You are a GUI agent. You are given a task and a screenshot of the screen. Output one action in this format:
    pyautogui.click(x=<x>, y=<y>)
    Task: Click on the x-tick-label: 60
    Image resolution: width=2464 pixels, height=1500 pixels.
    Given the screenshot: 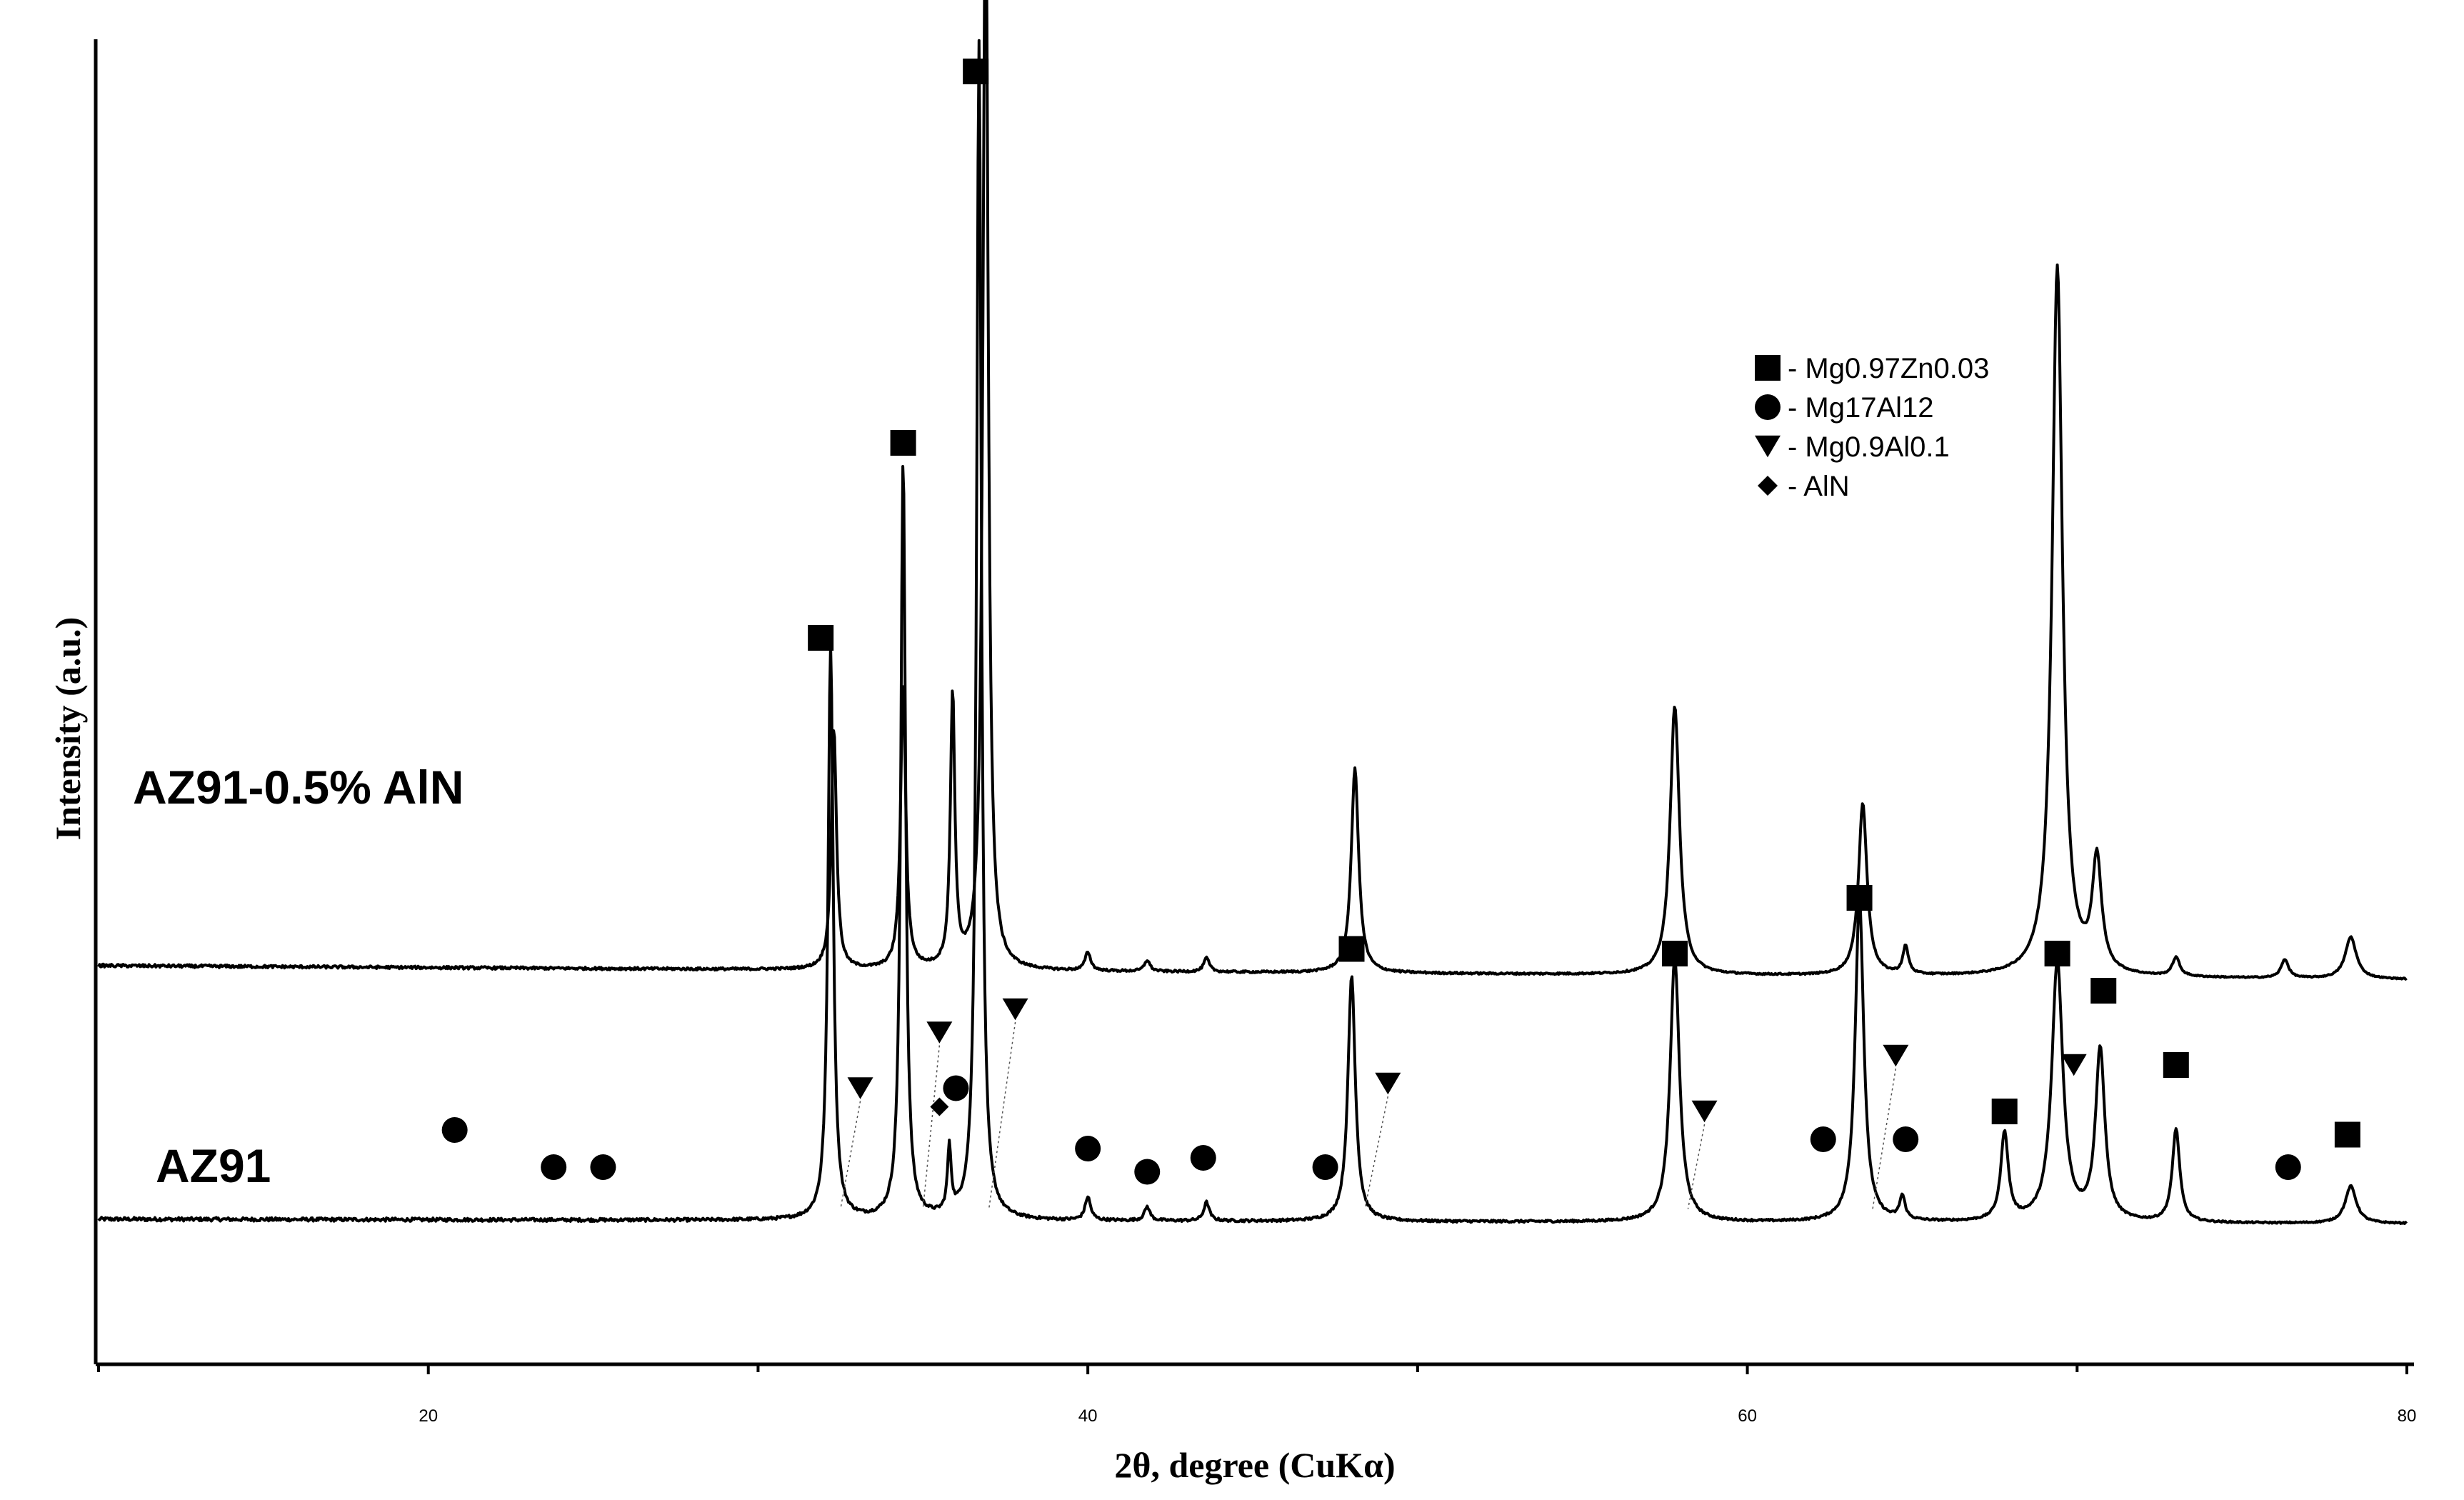 What is the action you would take?
    pyautogui.click(x=1747, y=1416)
    